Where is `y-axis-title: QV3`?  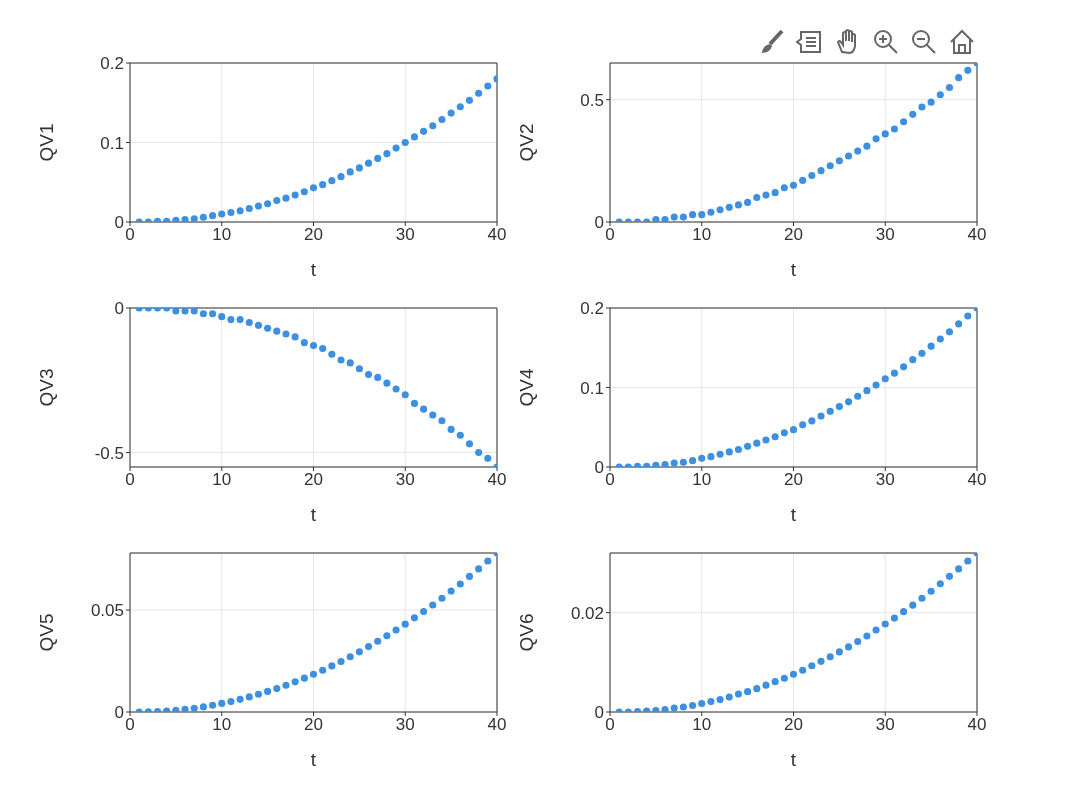
y-axis-title: QV3 is located at coordinates (46, 387).